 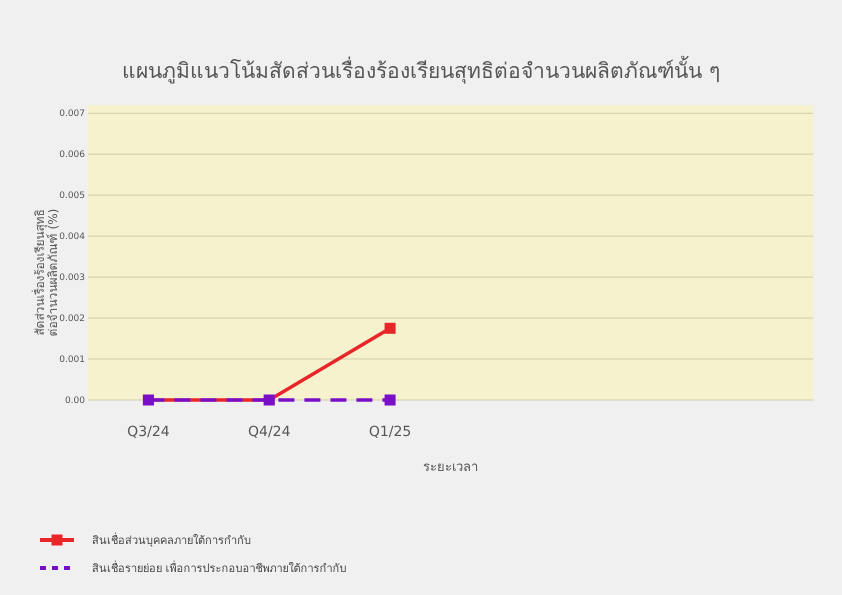 I want to click on y-tick-label: 0.002, so click(x=72, y=319).